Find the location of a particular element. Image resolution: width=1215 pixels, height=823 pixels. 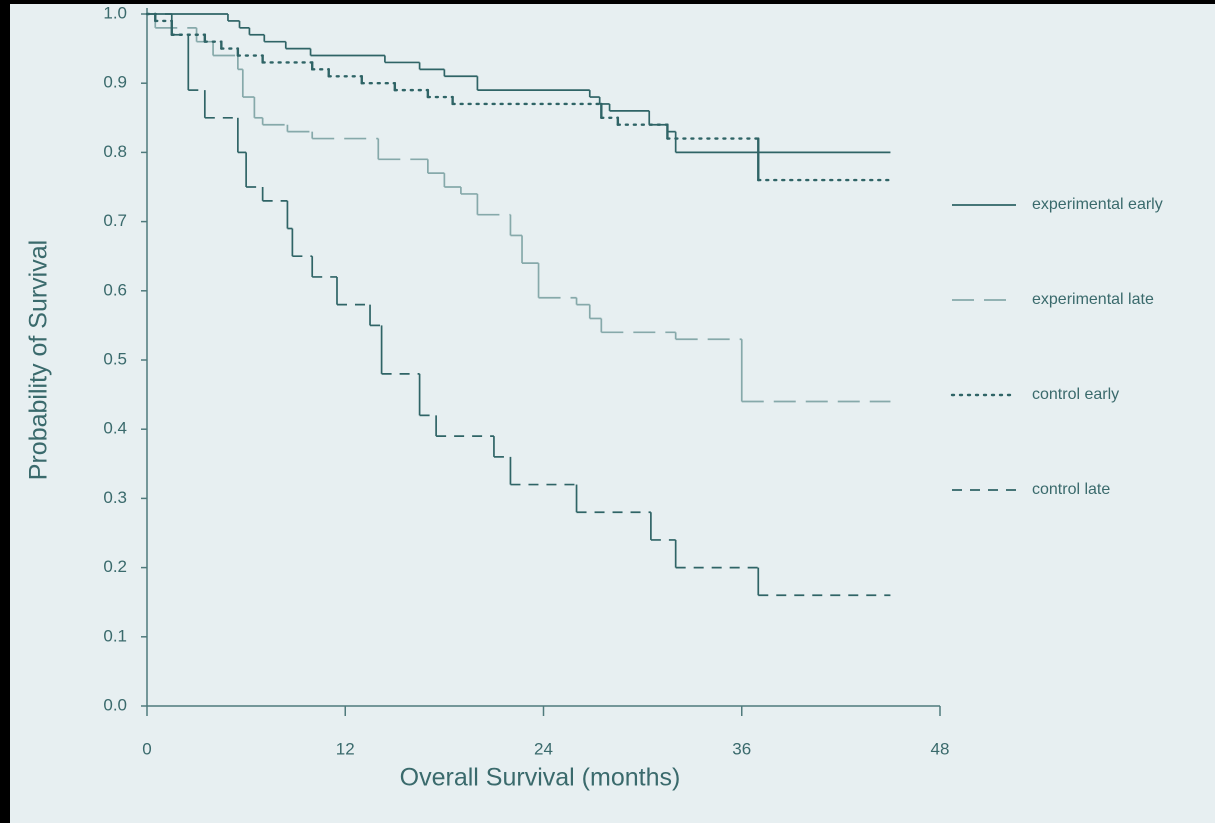

y-tick-label: 0.4 is located at coordinates (115, 428).